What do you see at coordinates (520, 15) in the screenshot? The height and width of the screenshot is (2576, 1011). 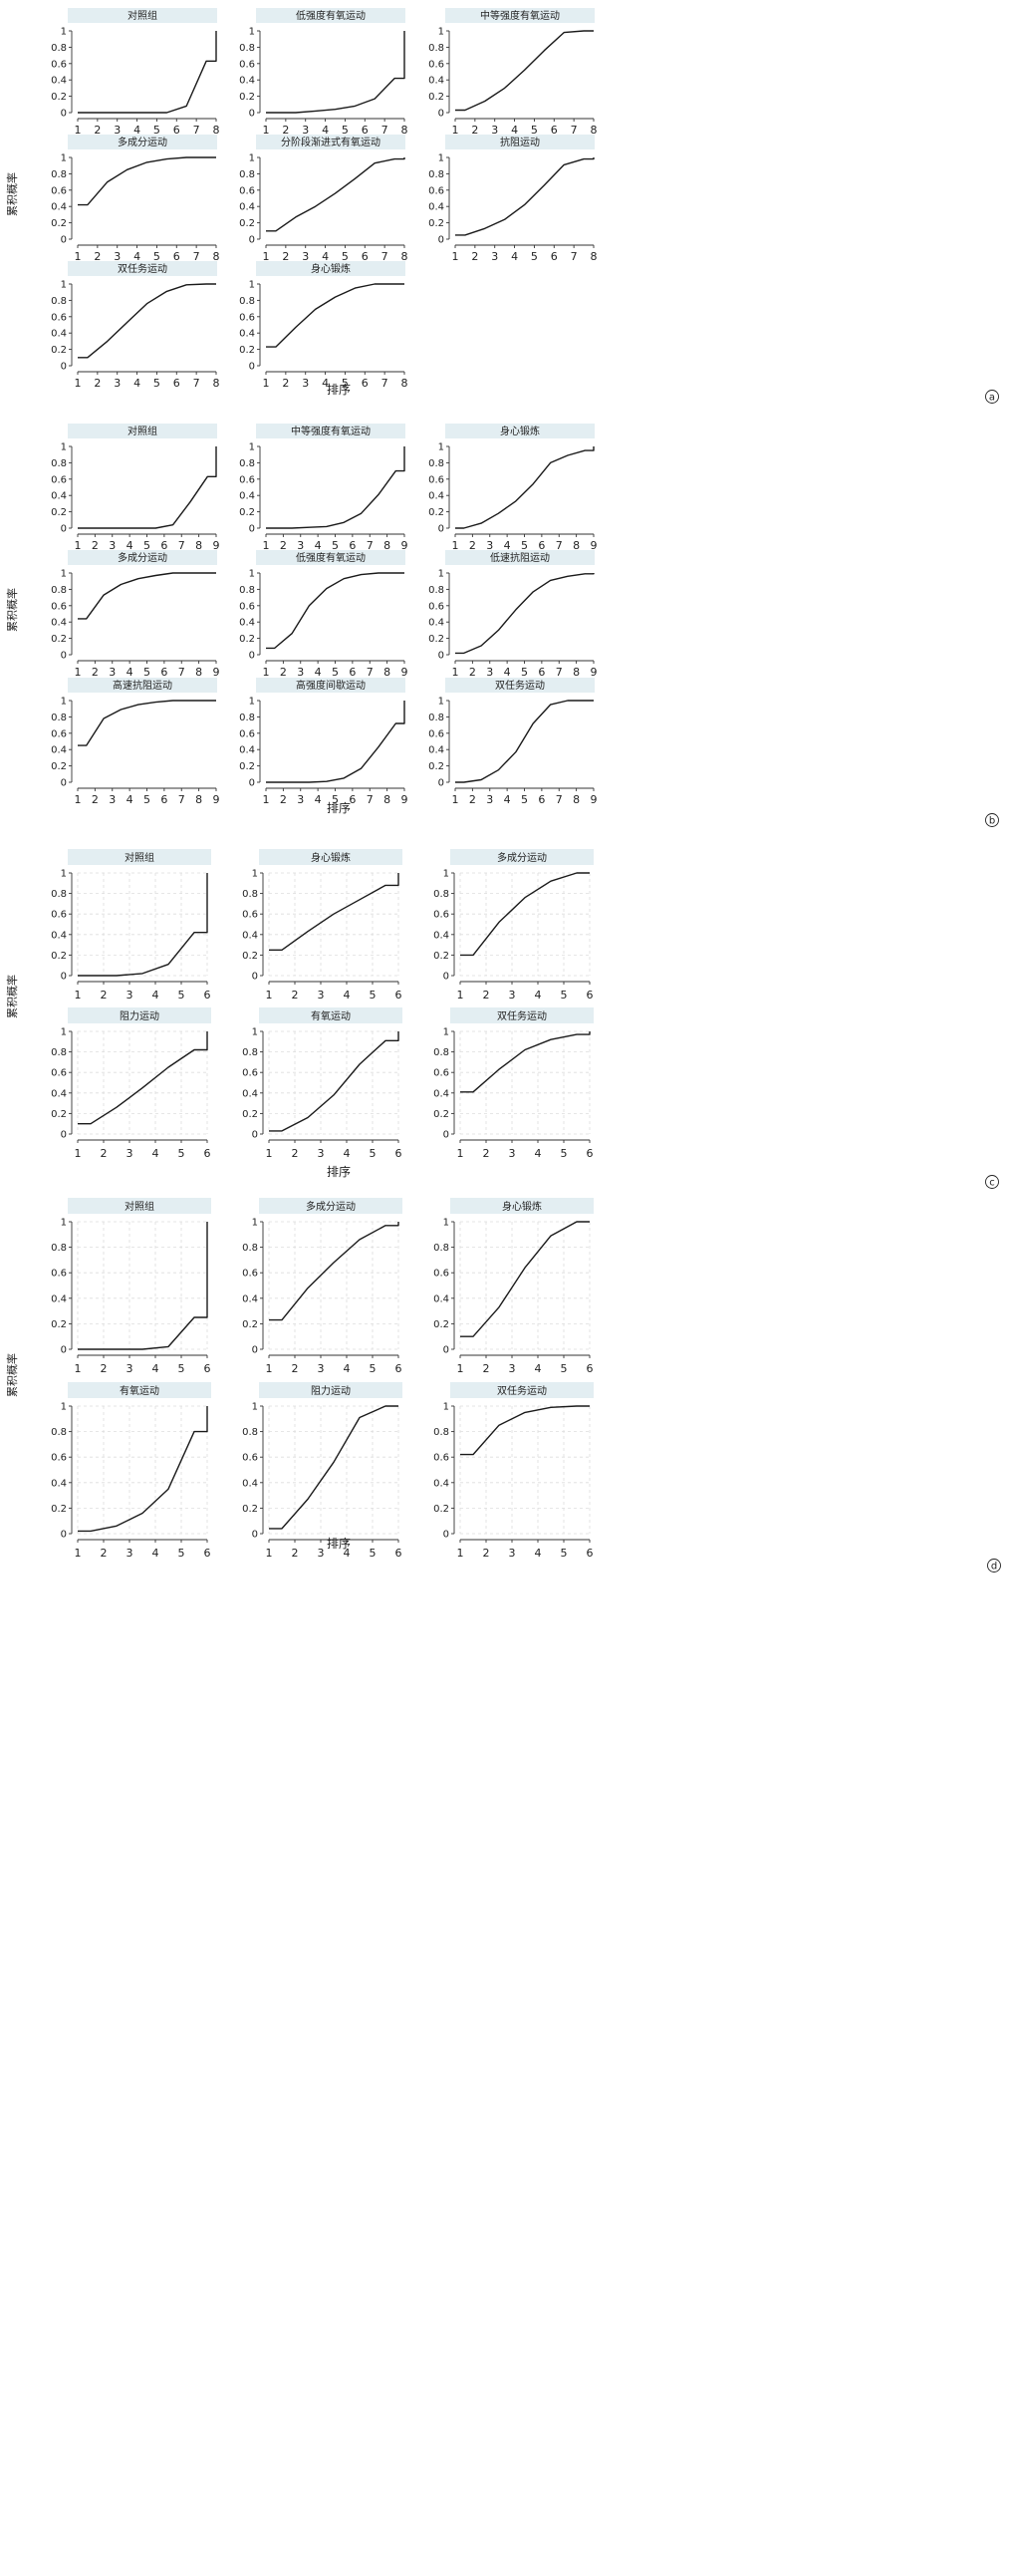 I see `subplot-title: 中等强度有氧运动` at bounding box center [520, 15].